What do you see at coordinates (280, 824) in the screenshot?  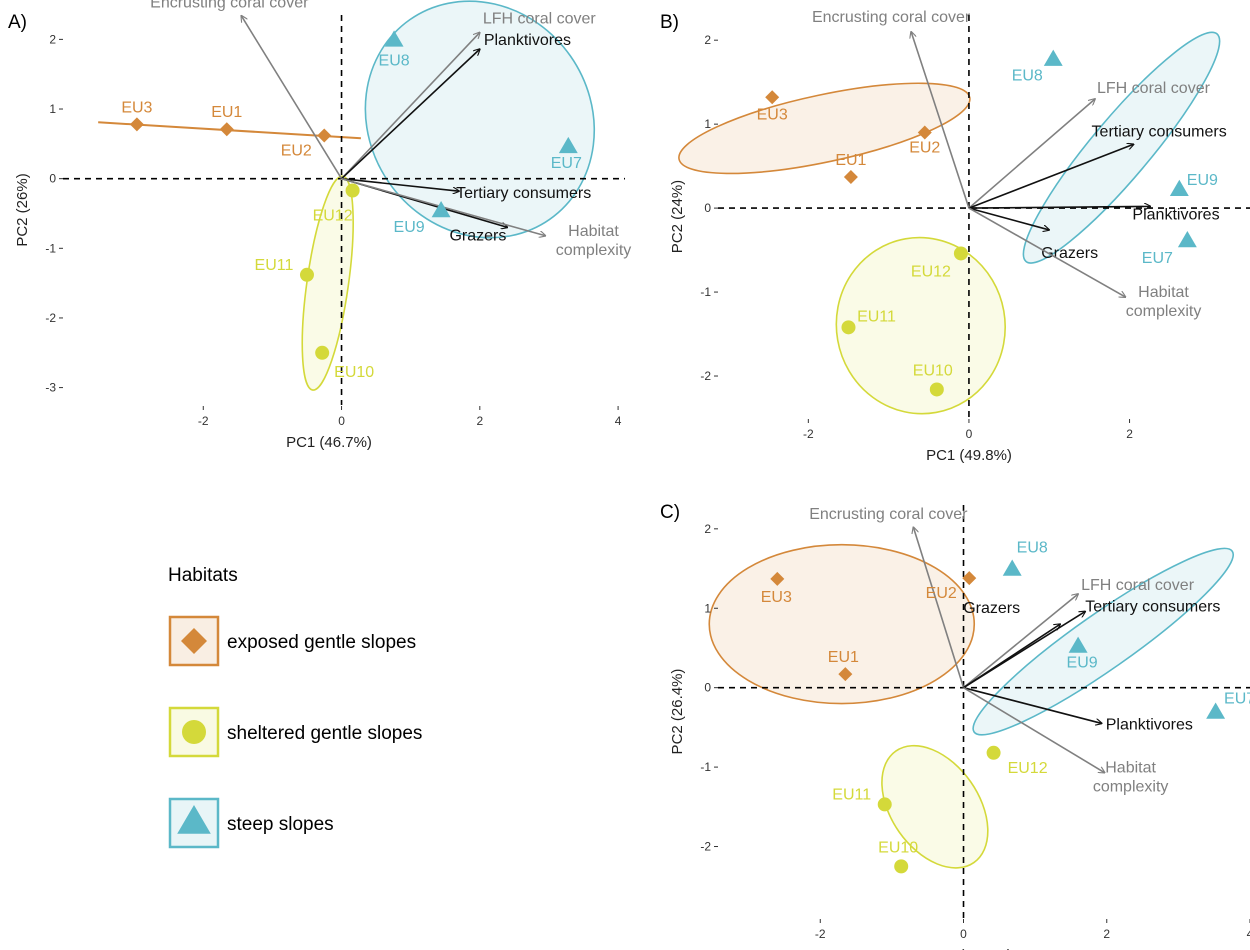 I see `legend-label: steep slopes` at bounding box center [280, 824].